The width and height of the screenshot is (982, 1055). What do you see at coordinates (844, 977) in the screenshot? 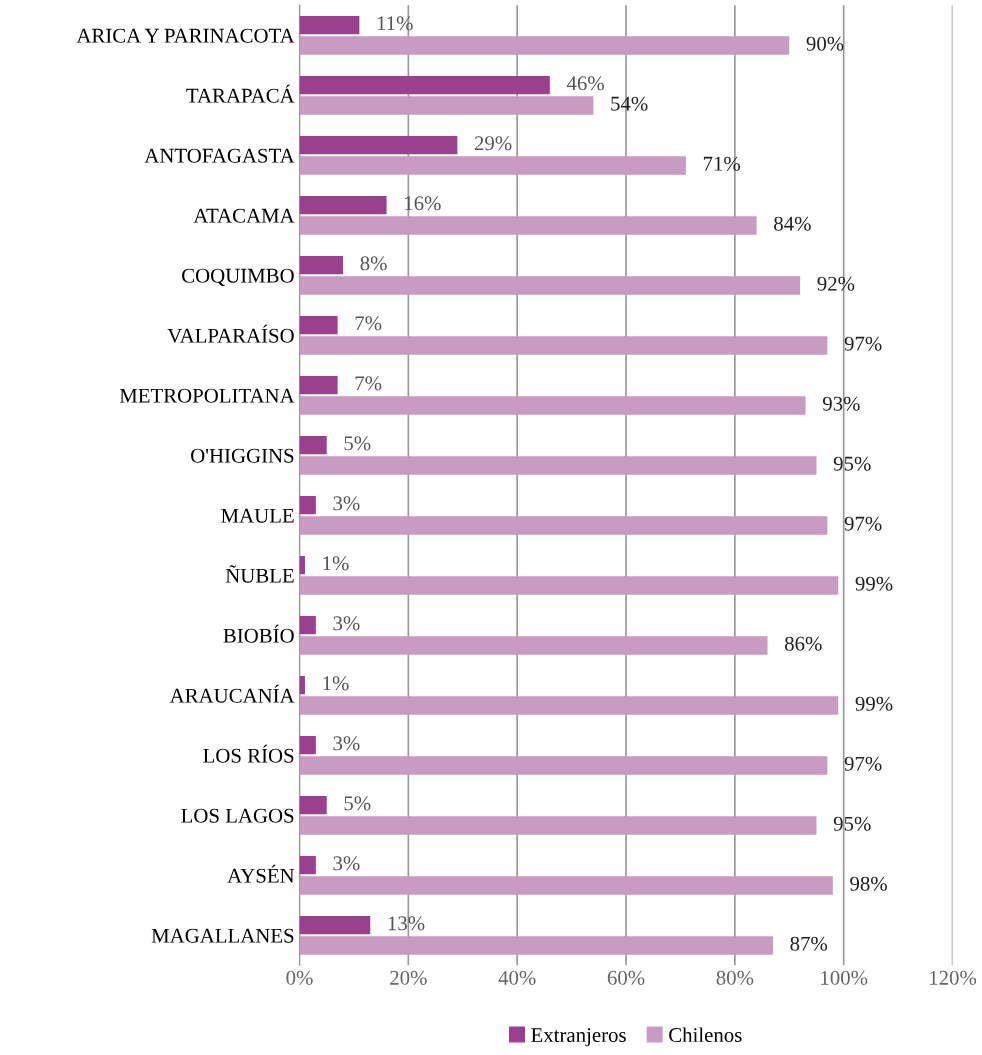
I see `x-tick-label: 100%` at bounding box center [844, 977].